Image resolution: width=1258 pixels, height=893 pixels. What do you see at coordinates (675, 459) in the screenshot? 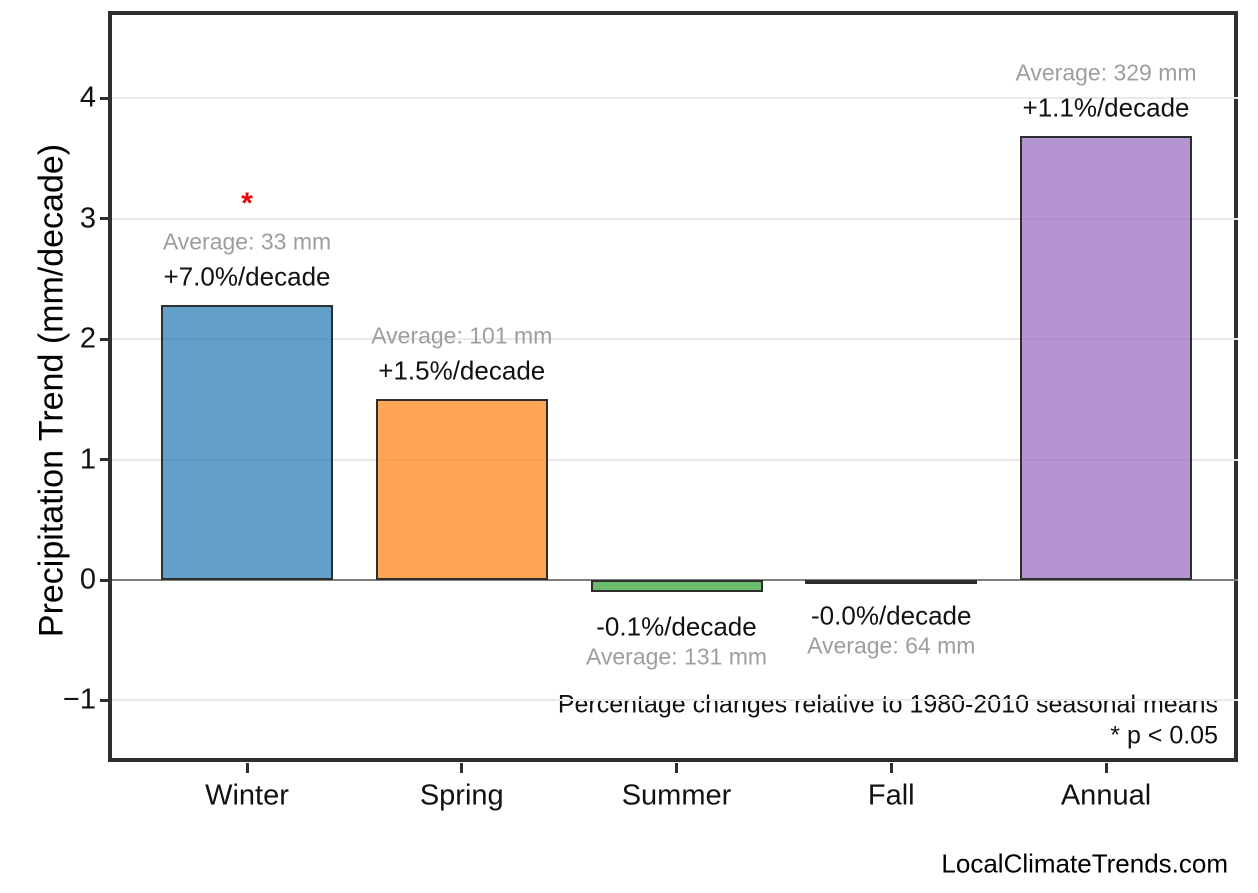
I see `gridline-y1` at bounding box center [675, 459].